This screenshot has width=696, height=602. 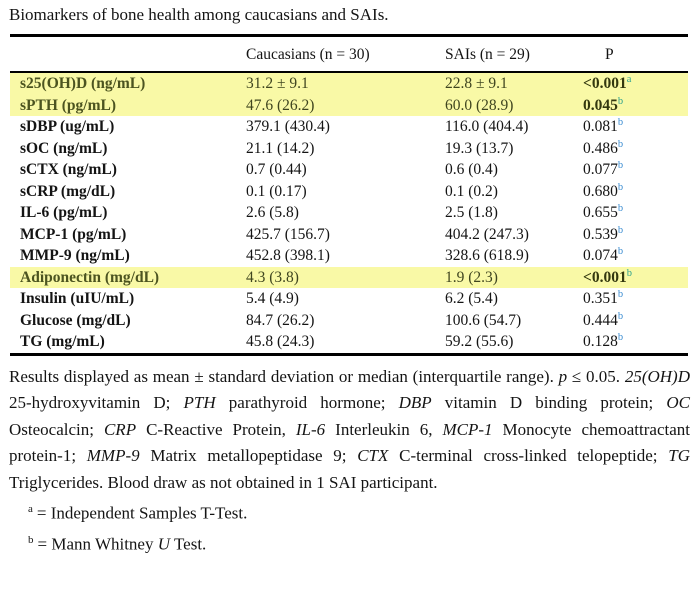 What do you see at coordinates (349, 299) in the screenshot?
I see `table-row: Insulin (uIU/mL) 5.4 (4.9) 6.2 (5.4) 0.351b` at bounding box center [349, 299].